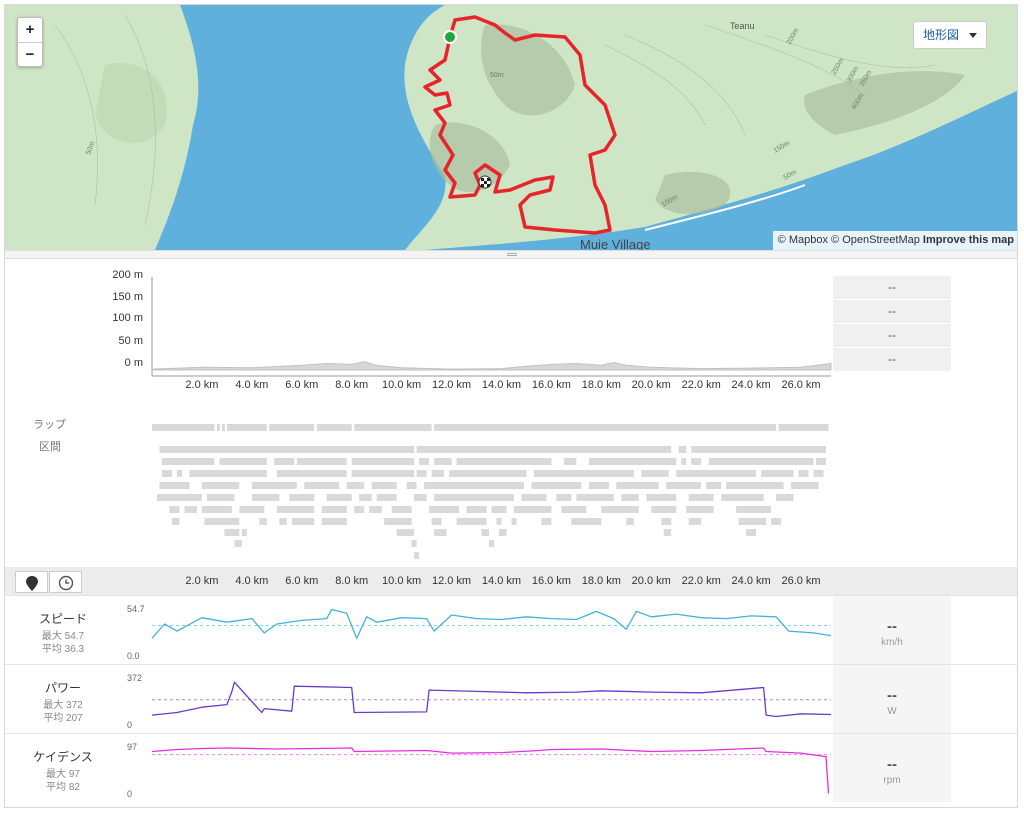 This screenshot has width=1024, height=813. I want to click on time-mode-button, so click(65, 582).